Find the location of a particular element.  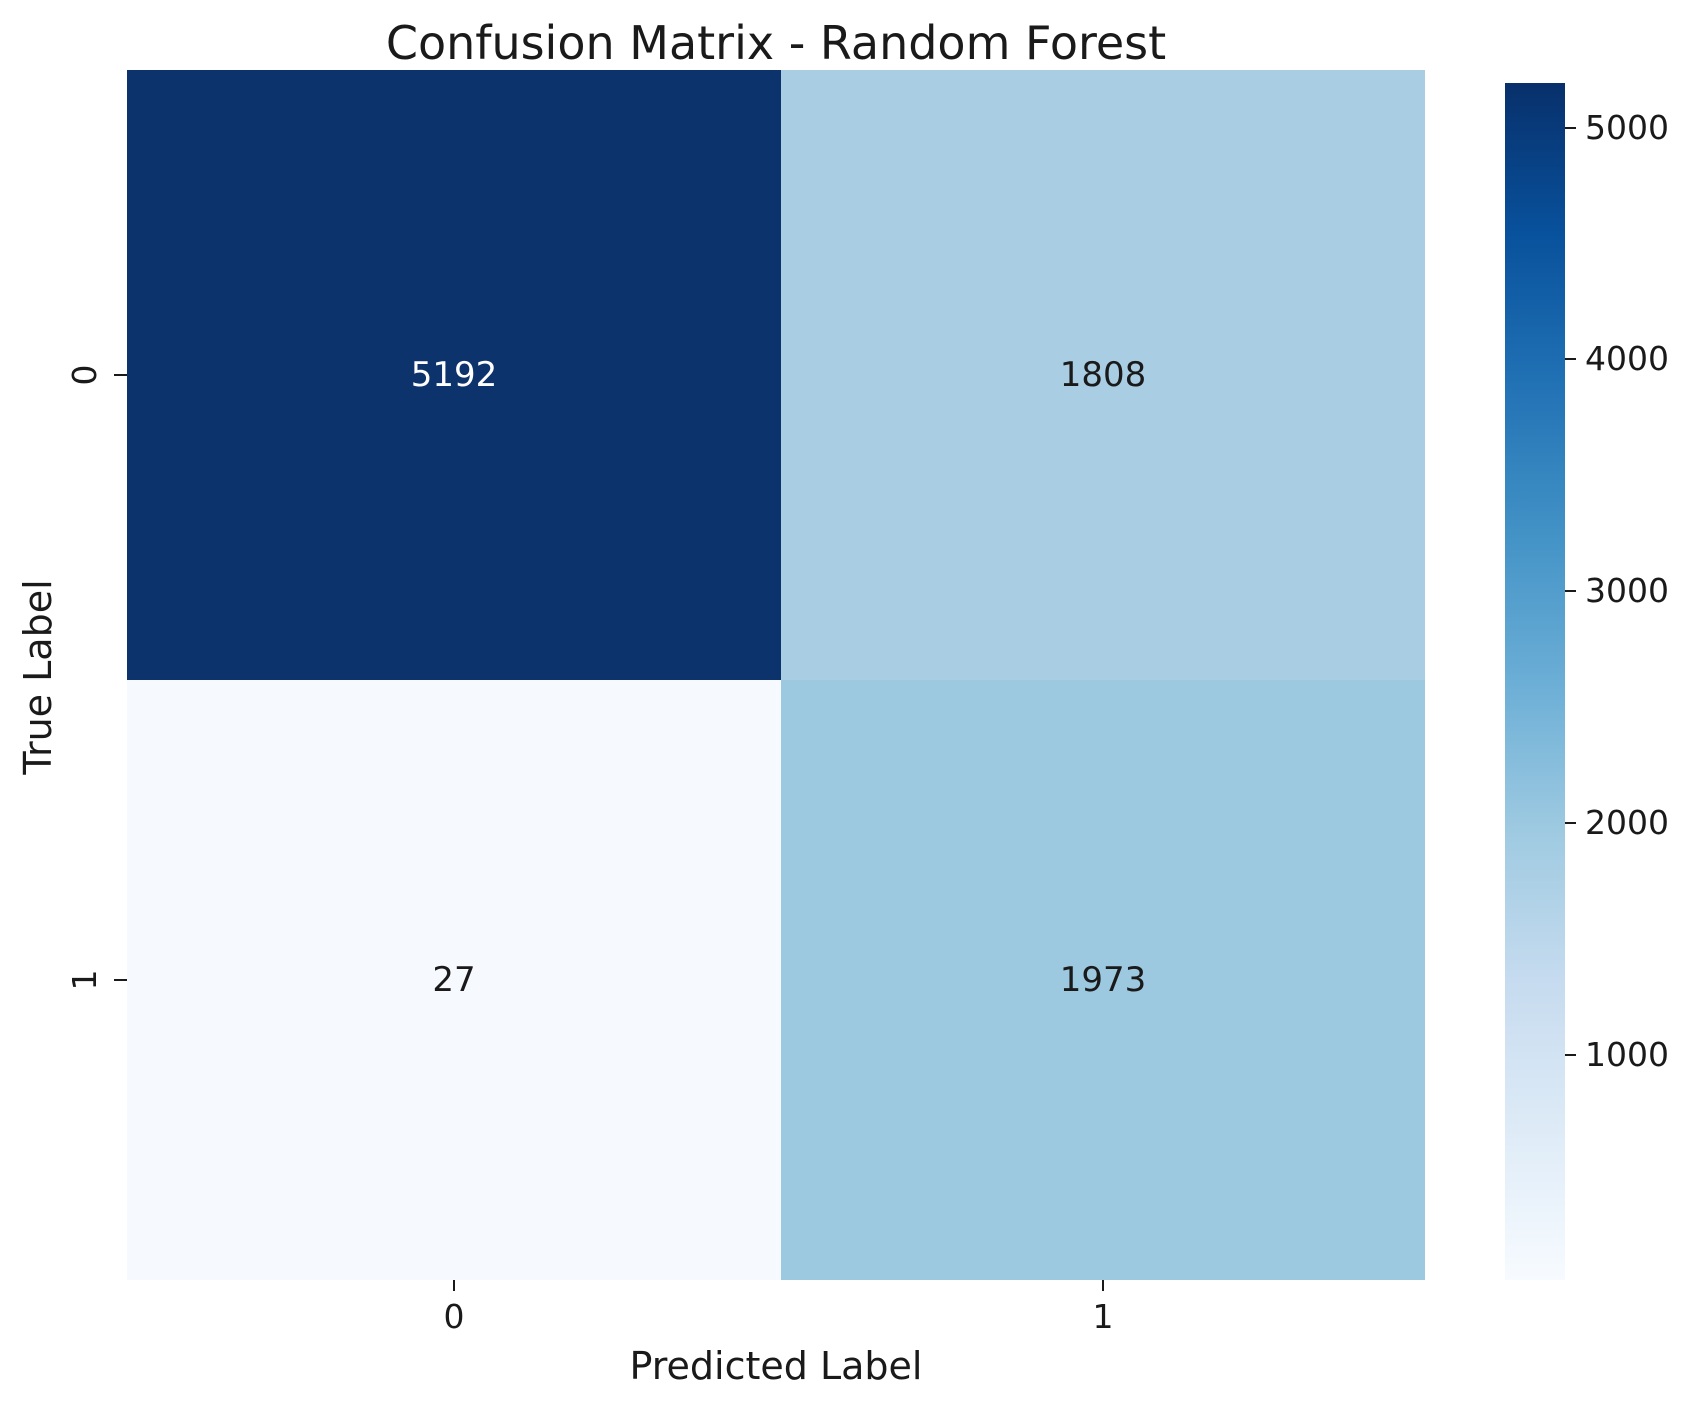

x-tick-label-1: 1 is located at coordinates (1103, 1316).